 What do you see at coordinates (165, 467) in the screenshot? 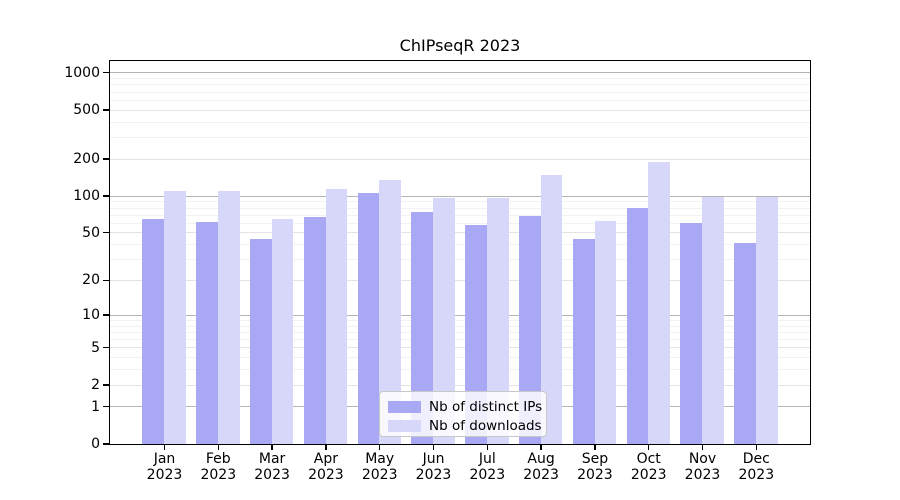
I see `x-tick-label: Jan 2023` at bounding box center [165, 467].